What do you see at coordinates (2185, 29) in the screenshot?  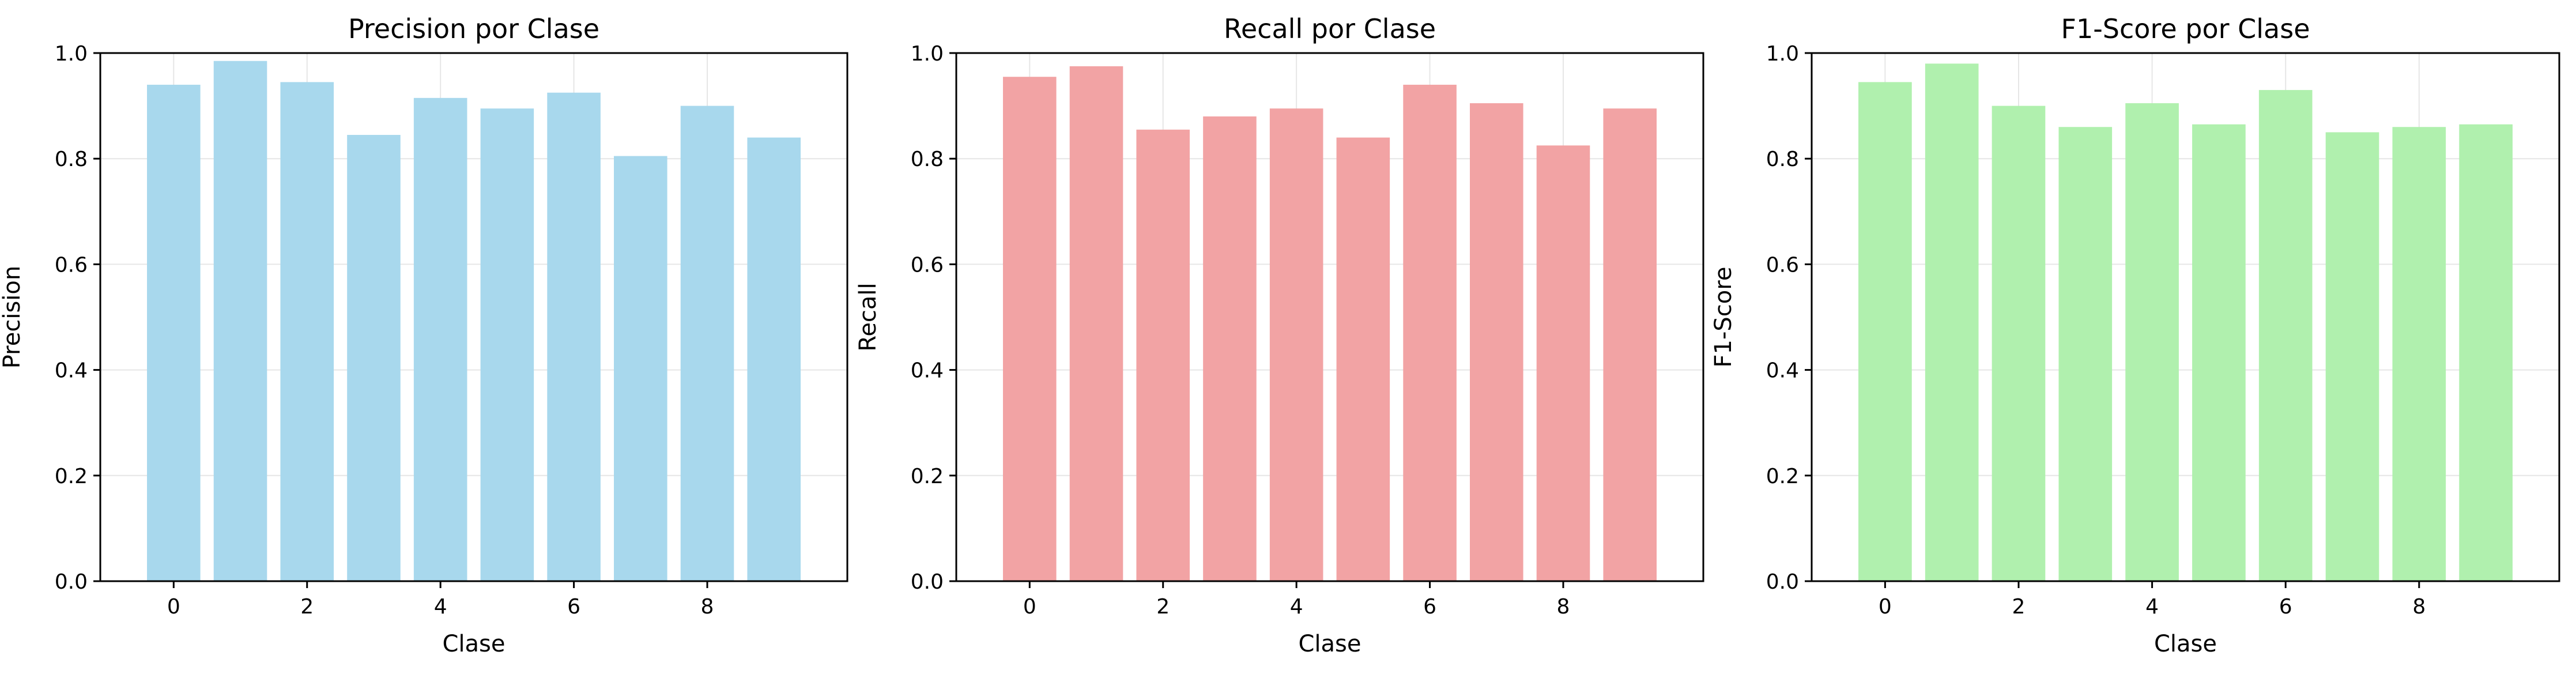 I see `chart-title: F1-Score por Clase` at bounding box center [2185, 29].